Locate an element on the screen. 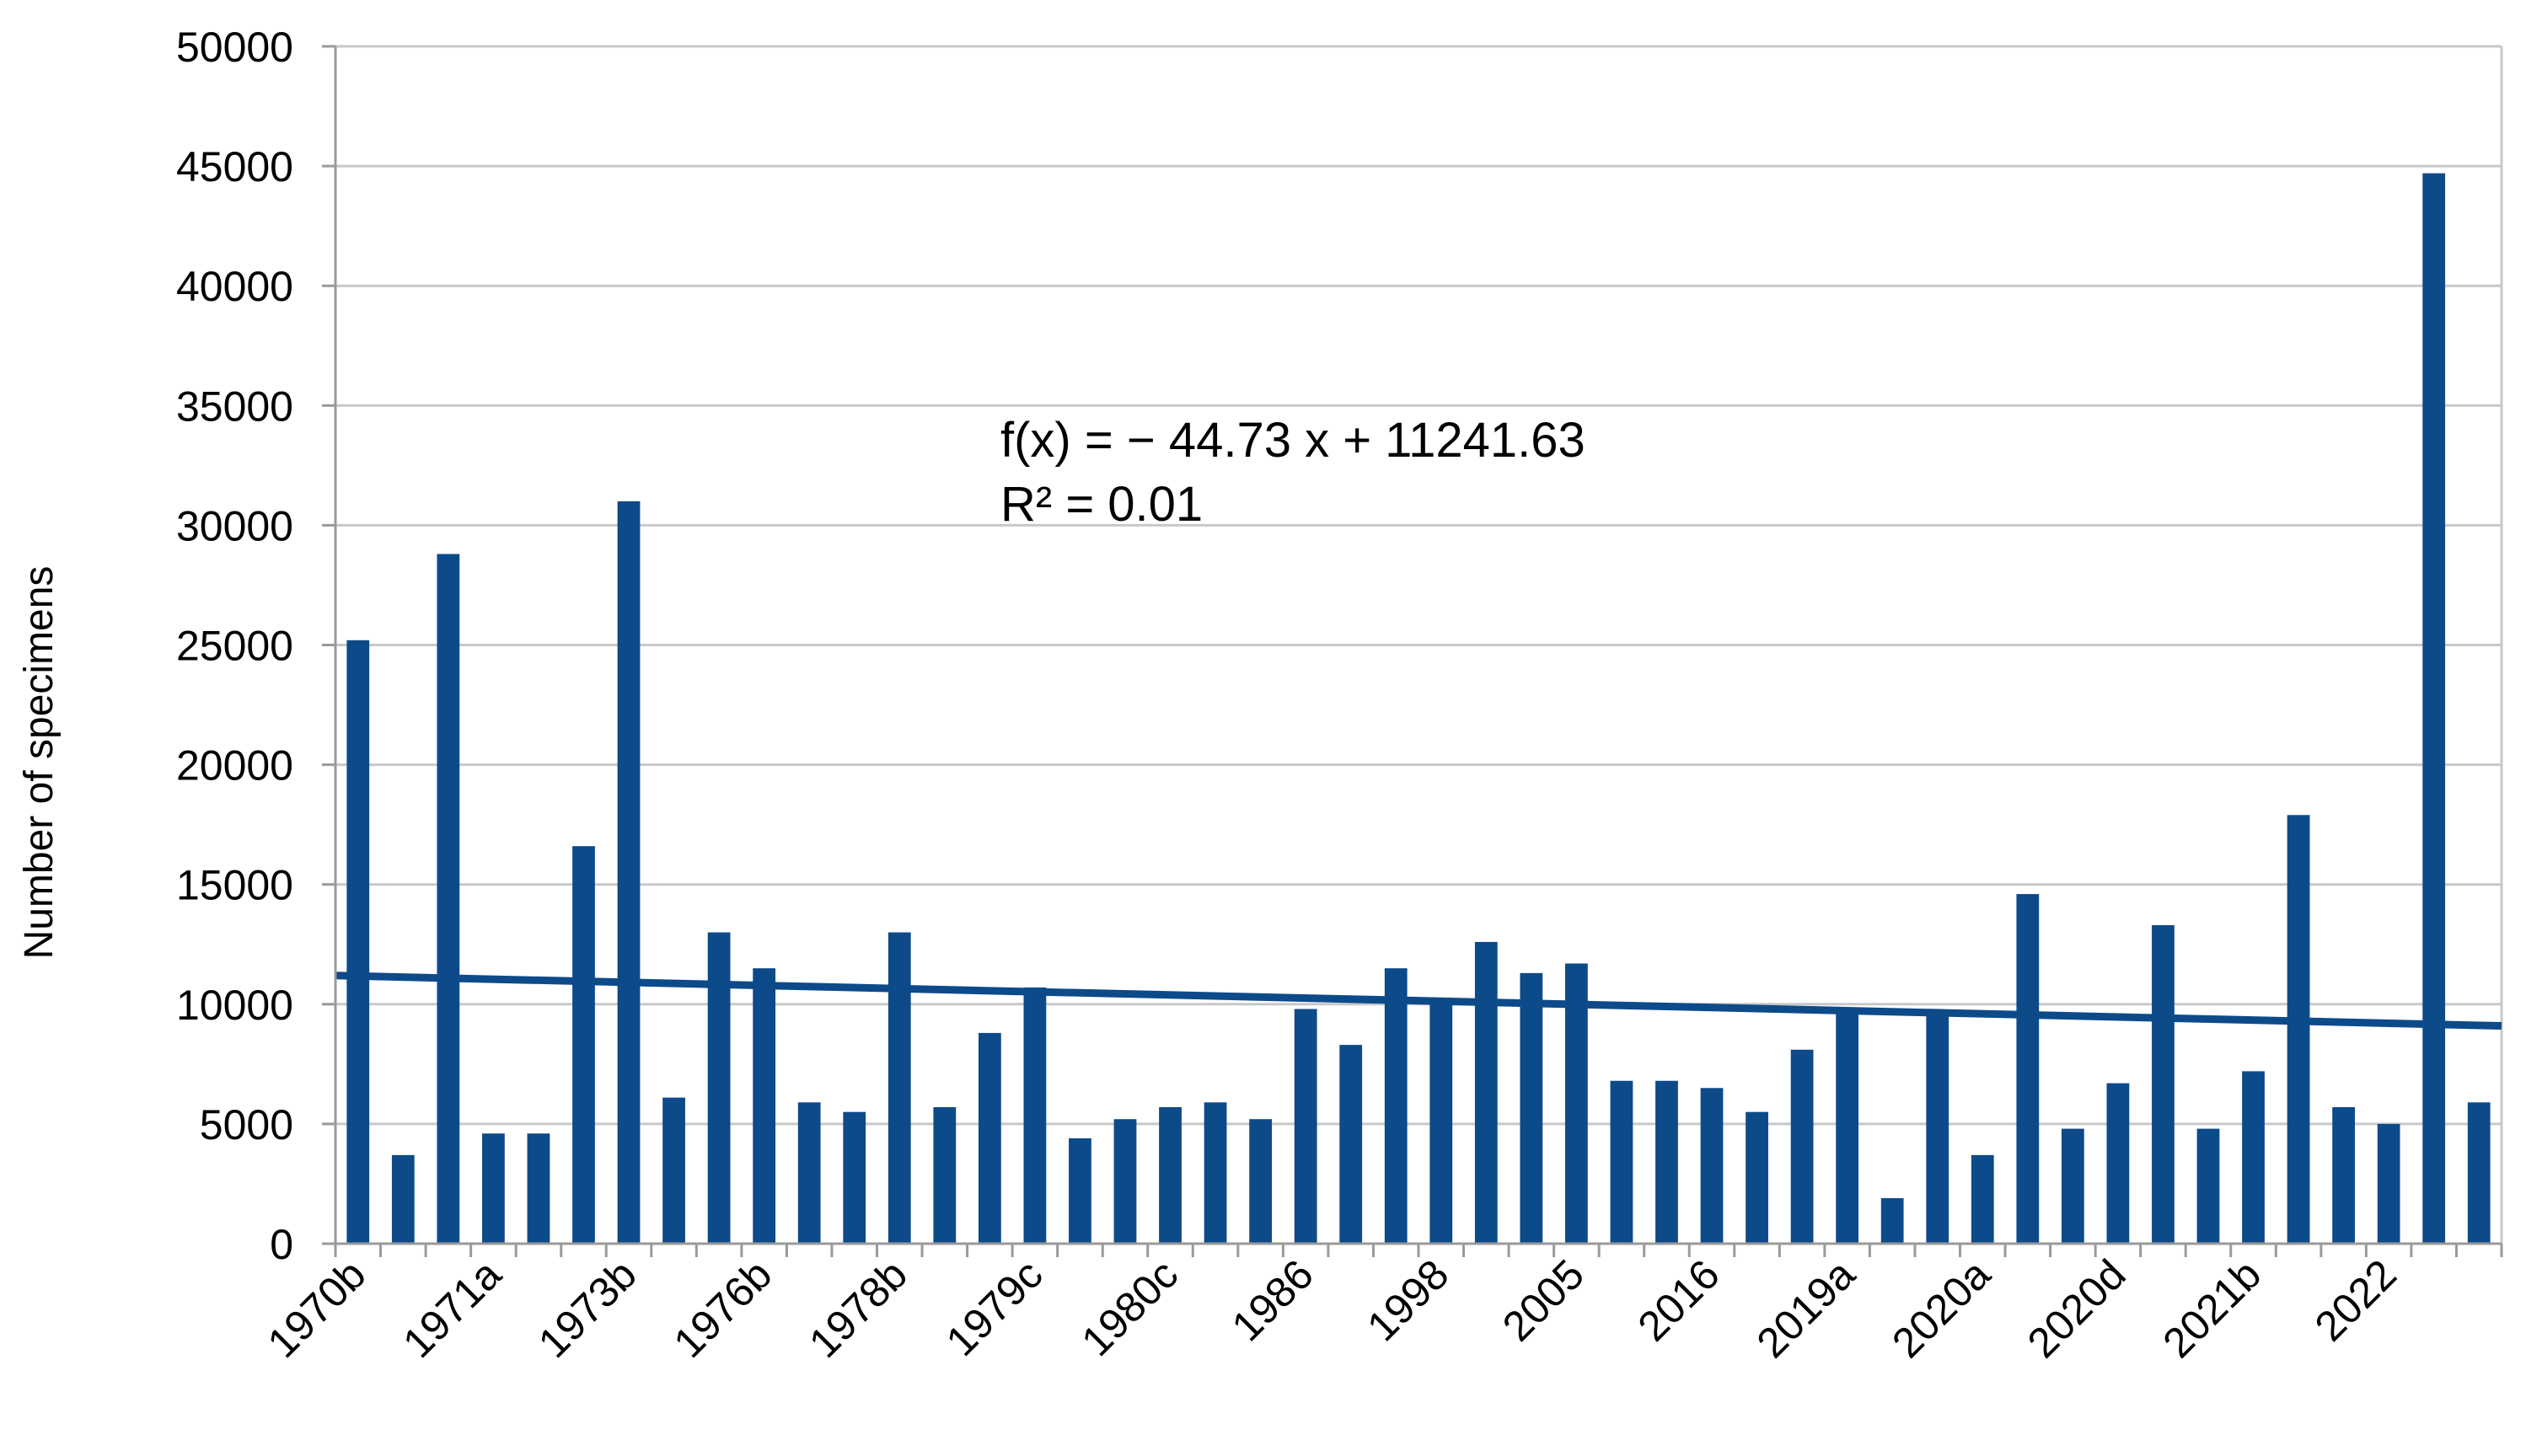 This screenshot has width=2542, height=1456. trendline is located at coordinates (1418, 1001).